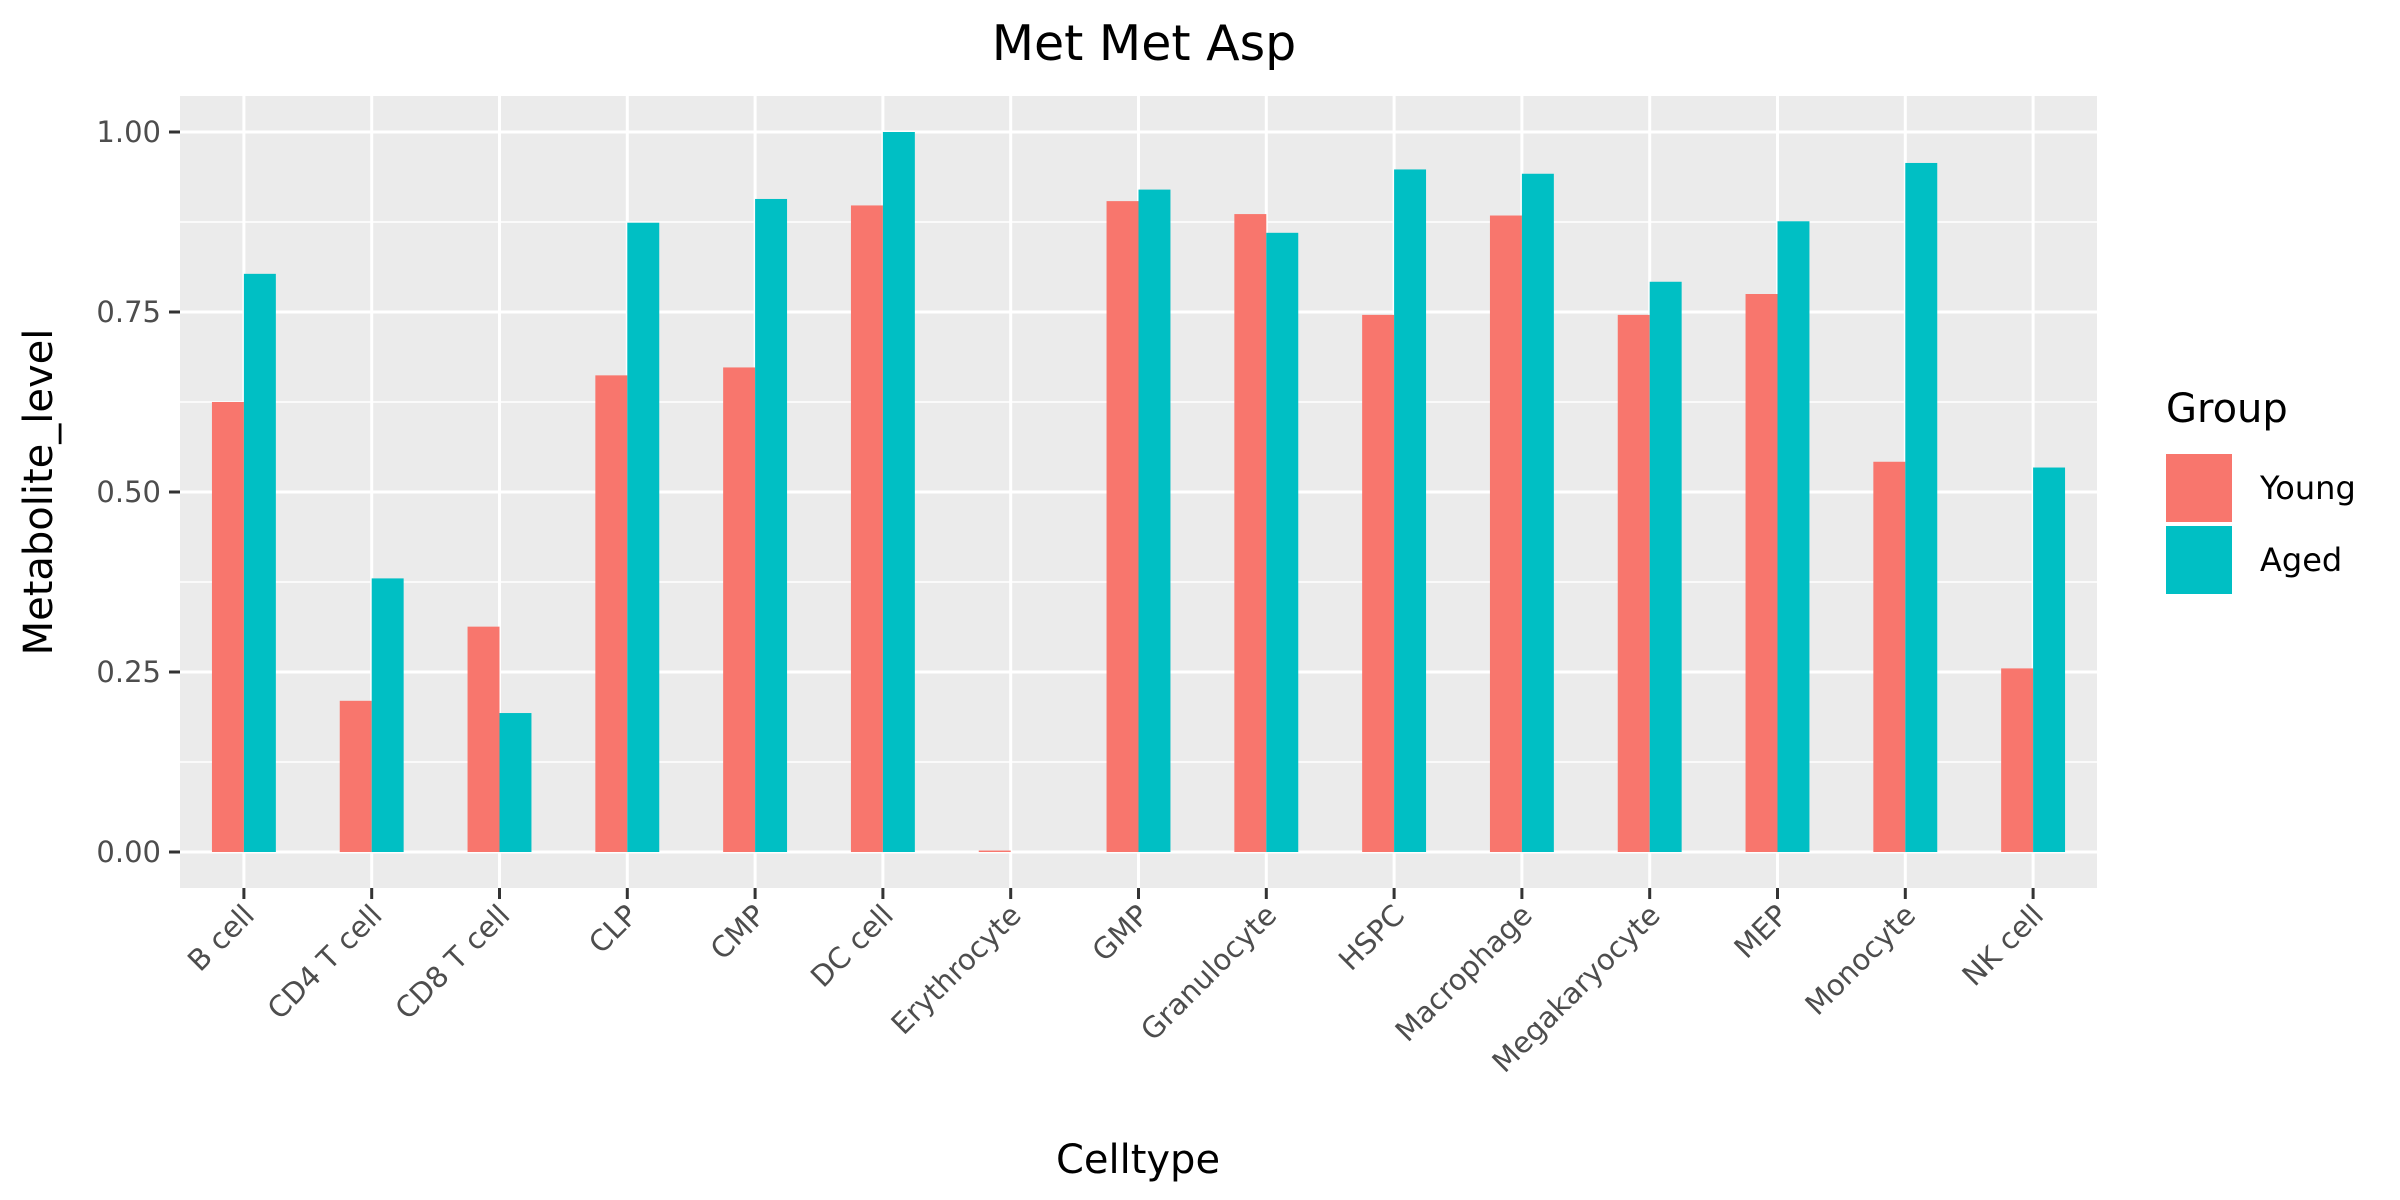 This screenshot has height=1200, width=2400. I want to click on y-tick-label: 0.00, so click(128, 852).